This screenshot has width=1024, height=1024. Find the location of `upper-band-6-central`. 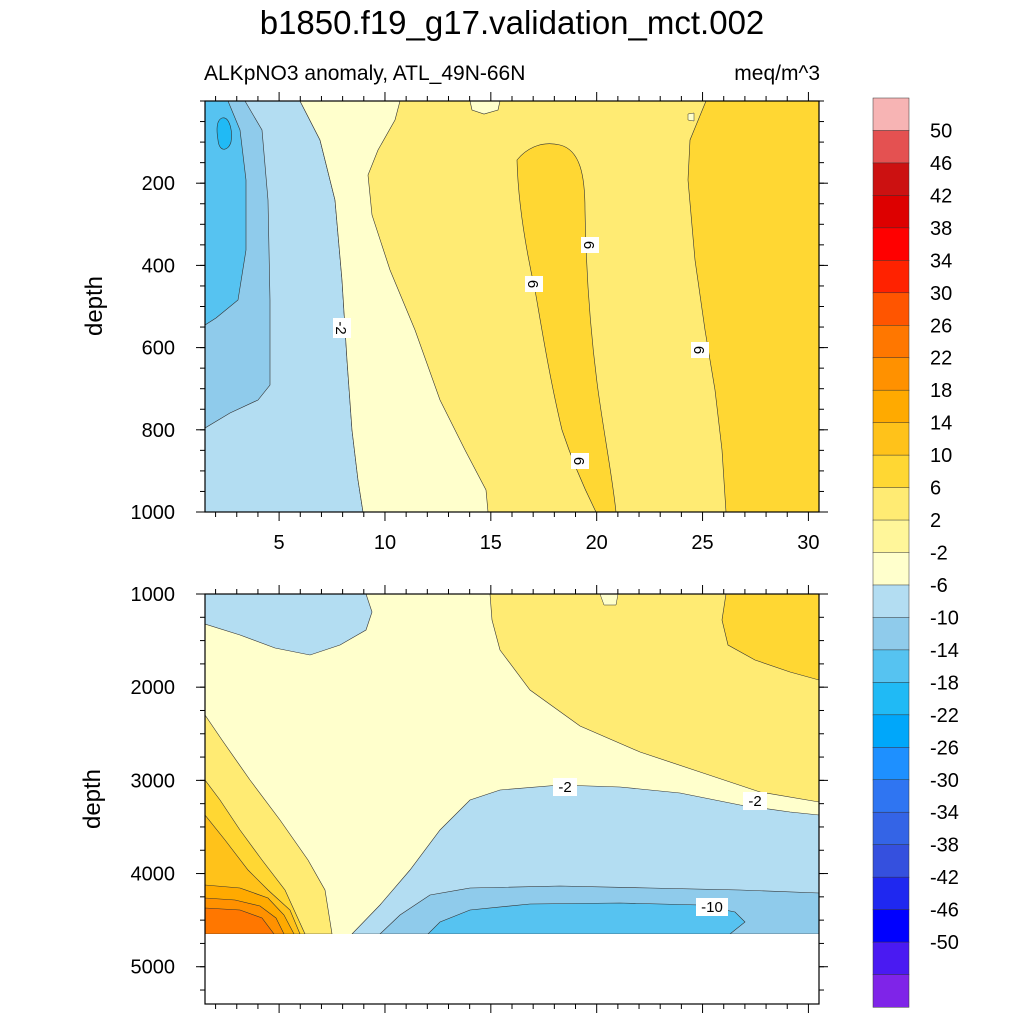

upper-band-6-central is located at coordinates (566, 327).